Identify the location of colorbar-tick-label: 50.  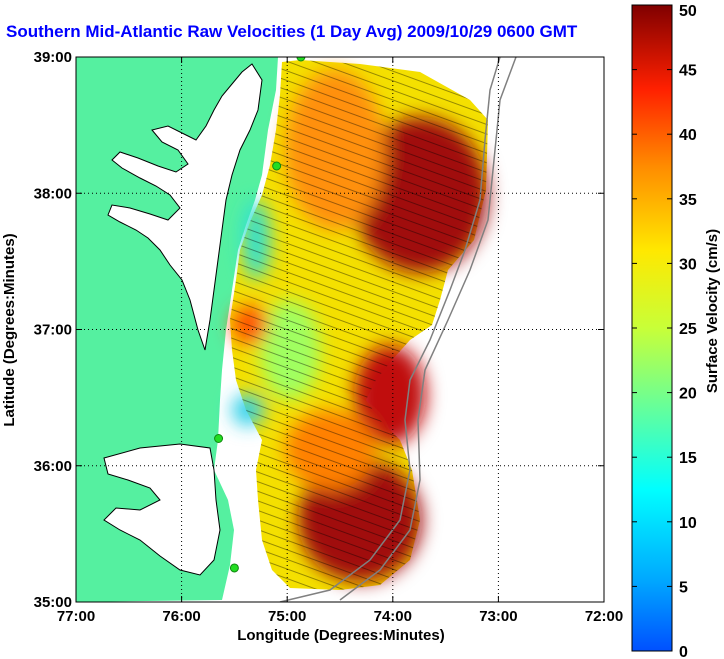
(688, 11).